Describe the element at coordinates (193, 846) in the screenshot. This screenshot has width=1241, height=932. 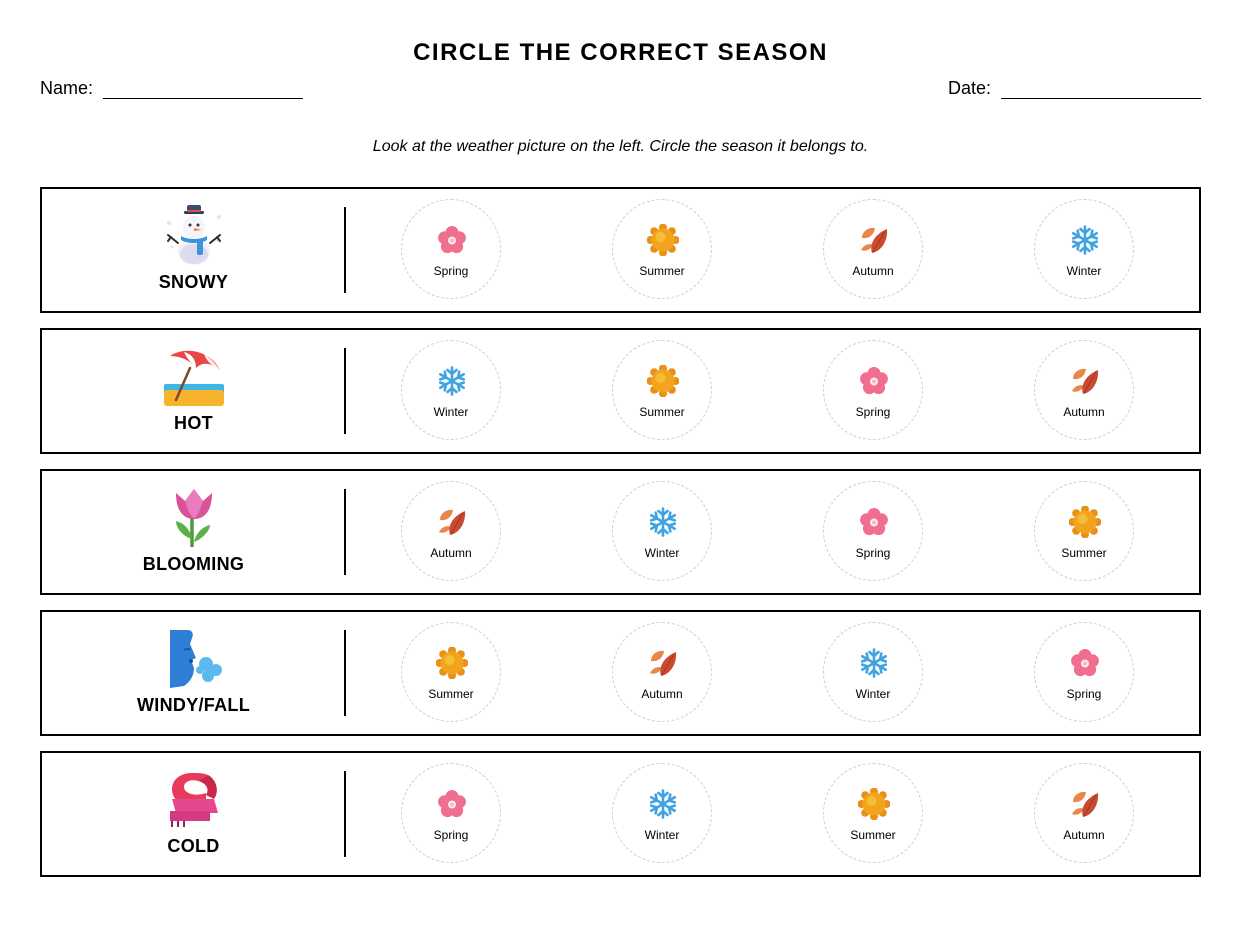
I see `weather-label: COLD` at that location.